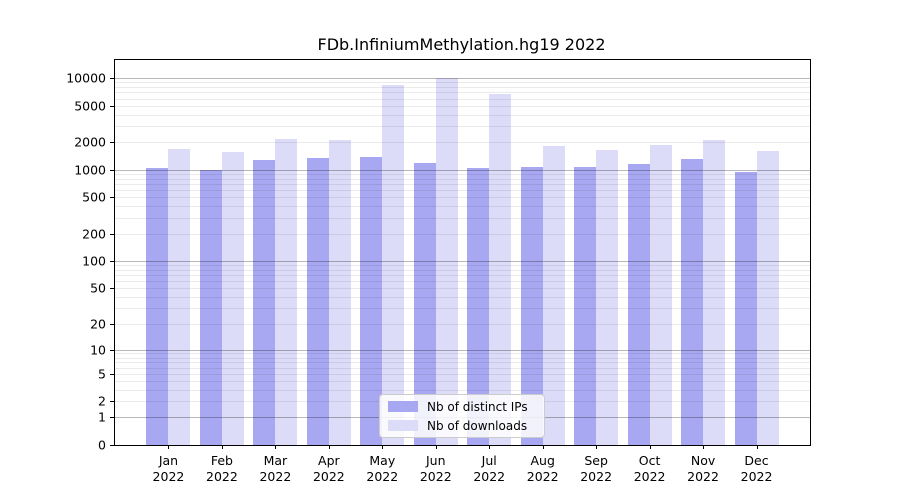 This screenshot has width=900, height=500. I want to click on y-tick-label: 100, so click(94, 261).